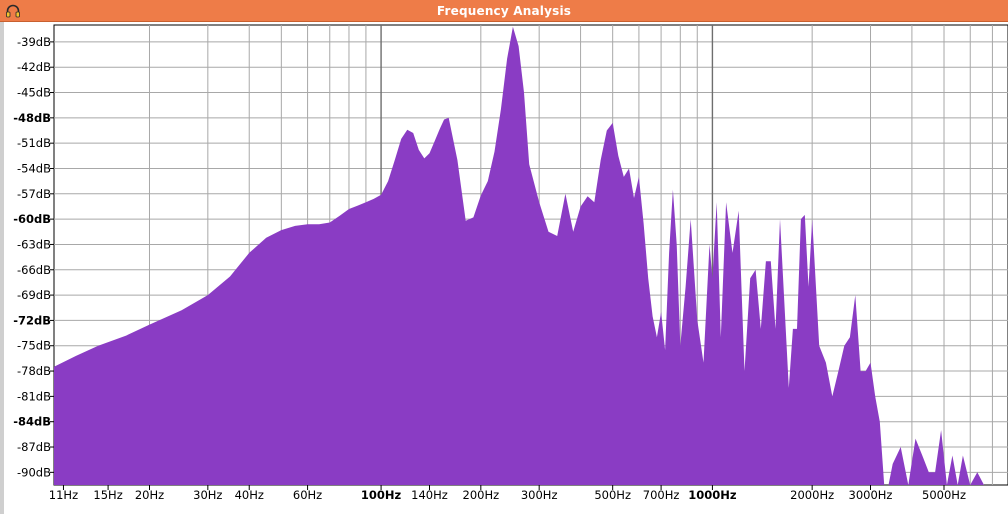 The image size is (1008, 514). Describe the element at coordinates (481, 495) in the screenshot. I see `x-tick-label: 200Hz` at that location.